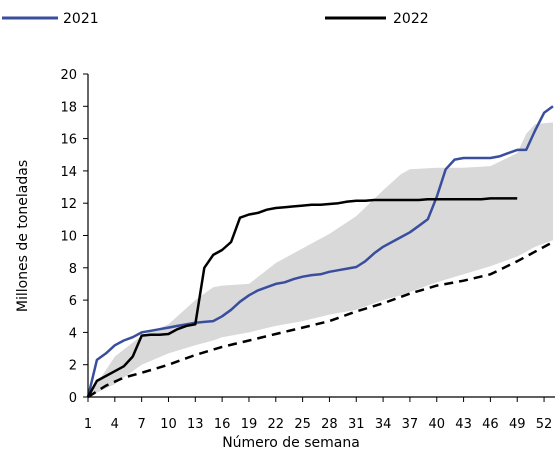 This screenshot has width=559, height=456. What do you see at coordinates (517, 424) in the screenshot?
I see `x-tick-label: 49` at bounding box center [517, 424].